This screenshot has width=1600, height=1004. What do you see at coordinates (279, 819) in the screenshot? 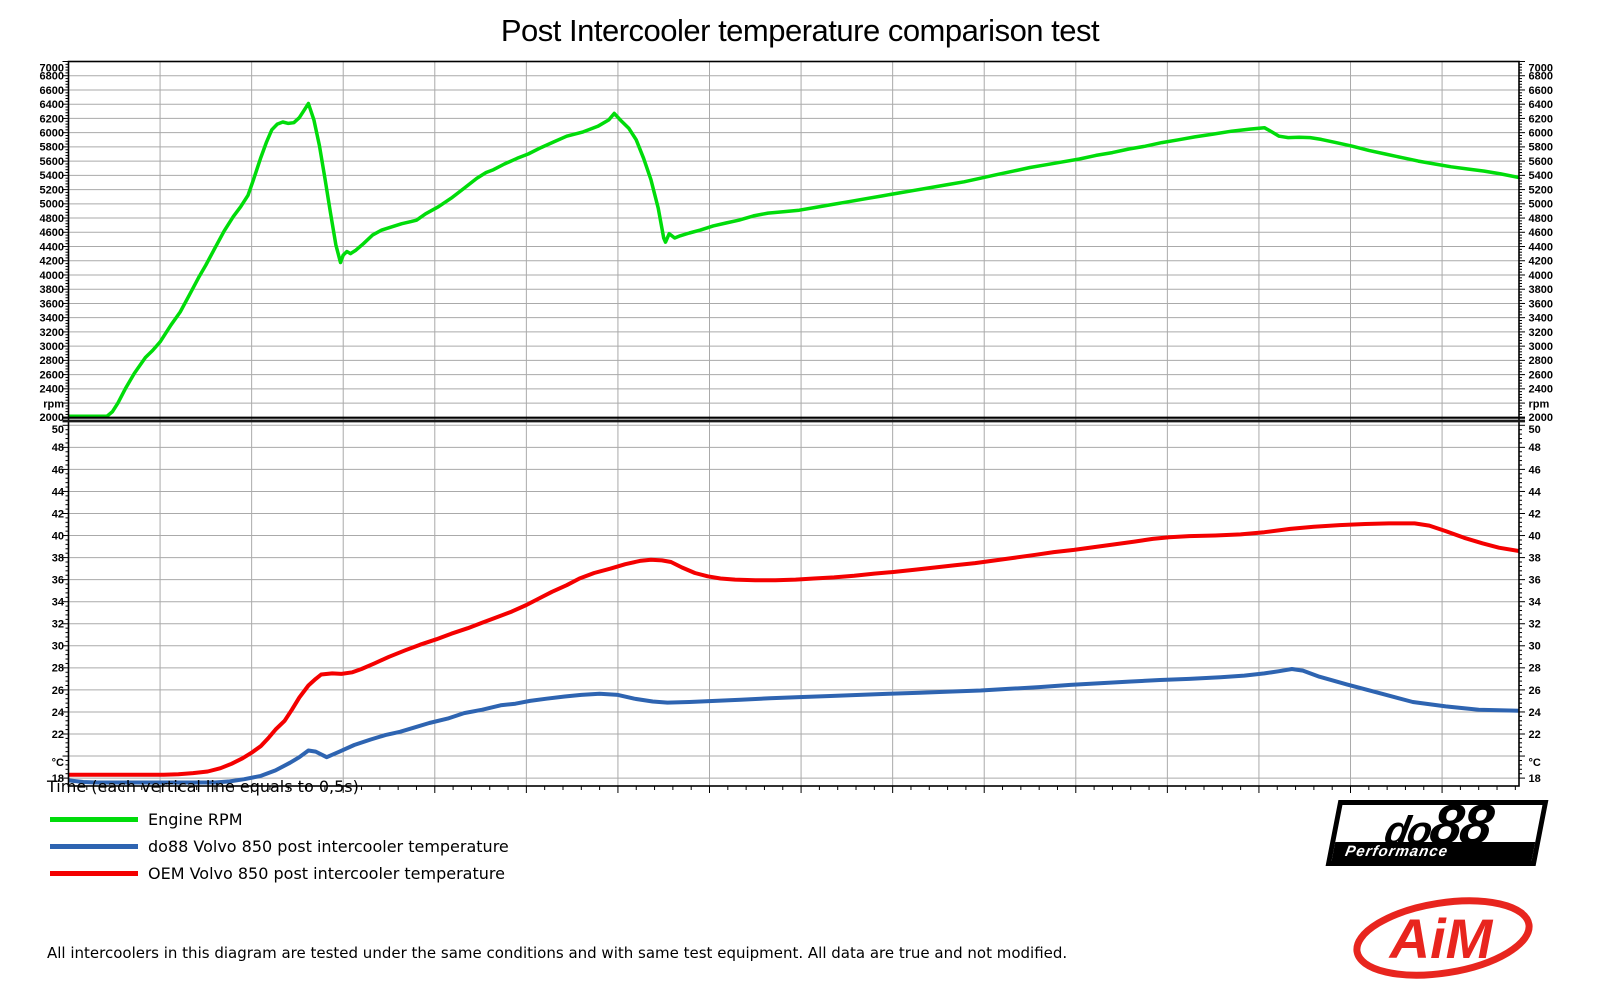
I see `legend-item-engine-rpm: Engine RPM` at bounding box center [279, 819].